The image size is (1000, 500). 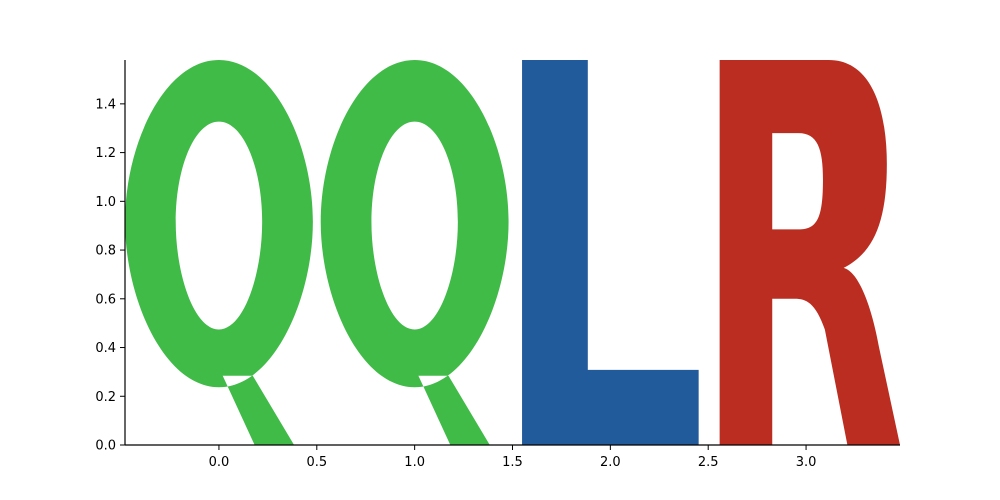 What do you see at coordinates (610, 462) in the screenshot?
I see `x-tick-label: 2.0` at bounding box center [610, 462].